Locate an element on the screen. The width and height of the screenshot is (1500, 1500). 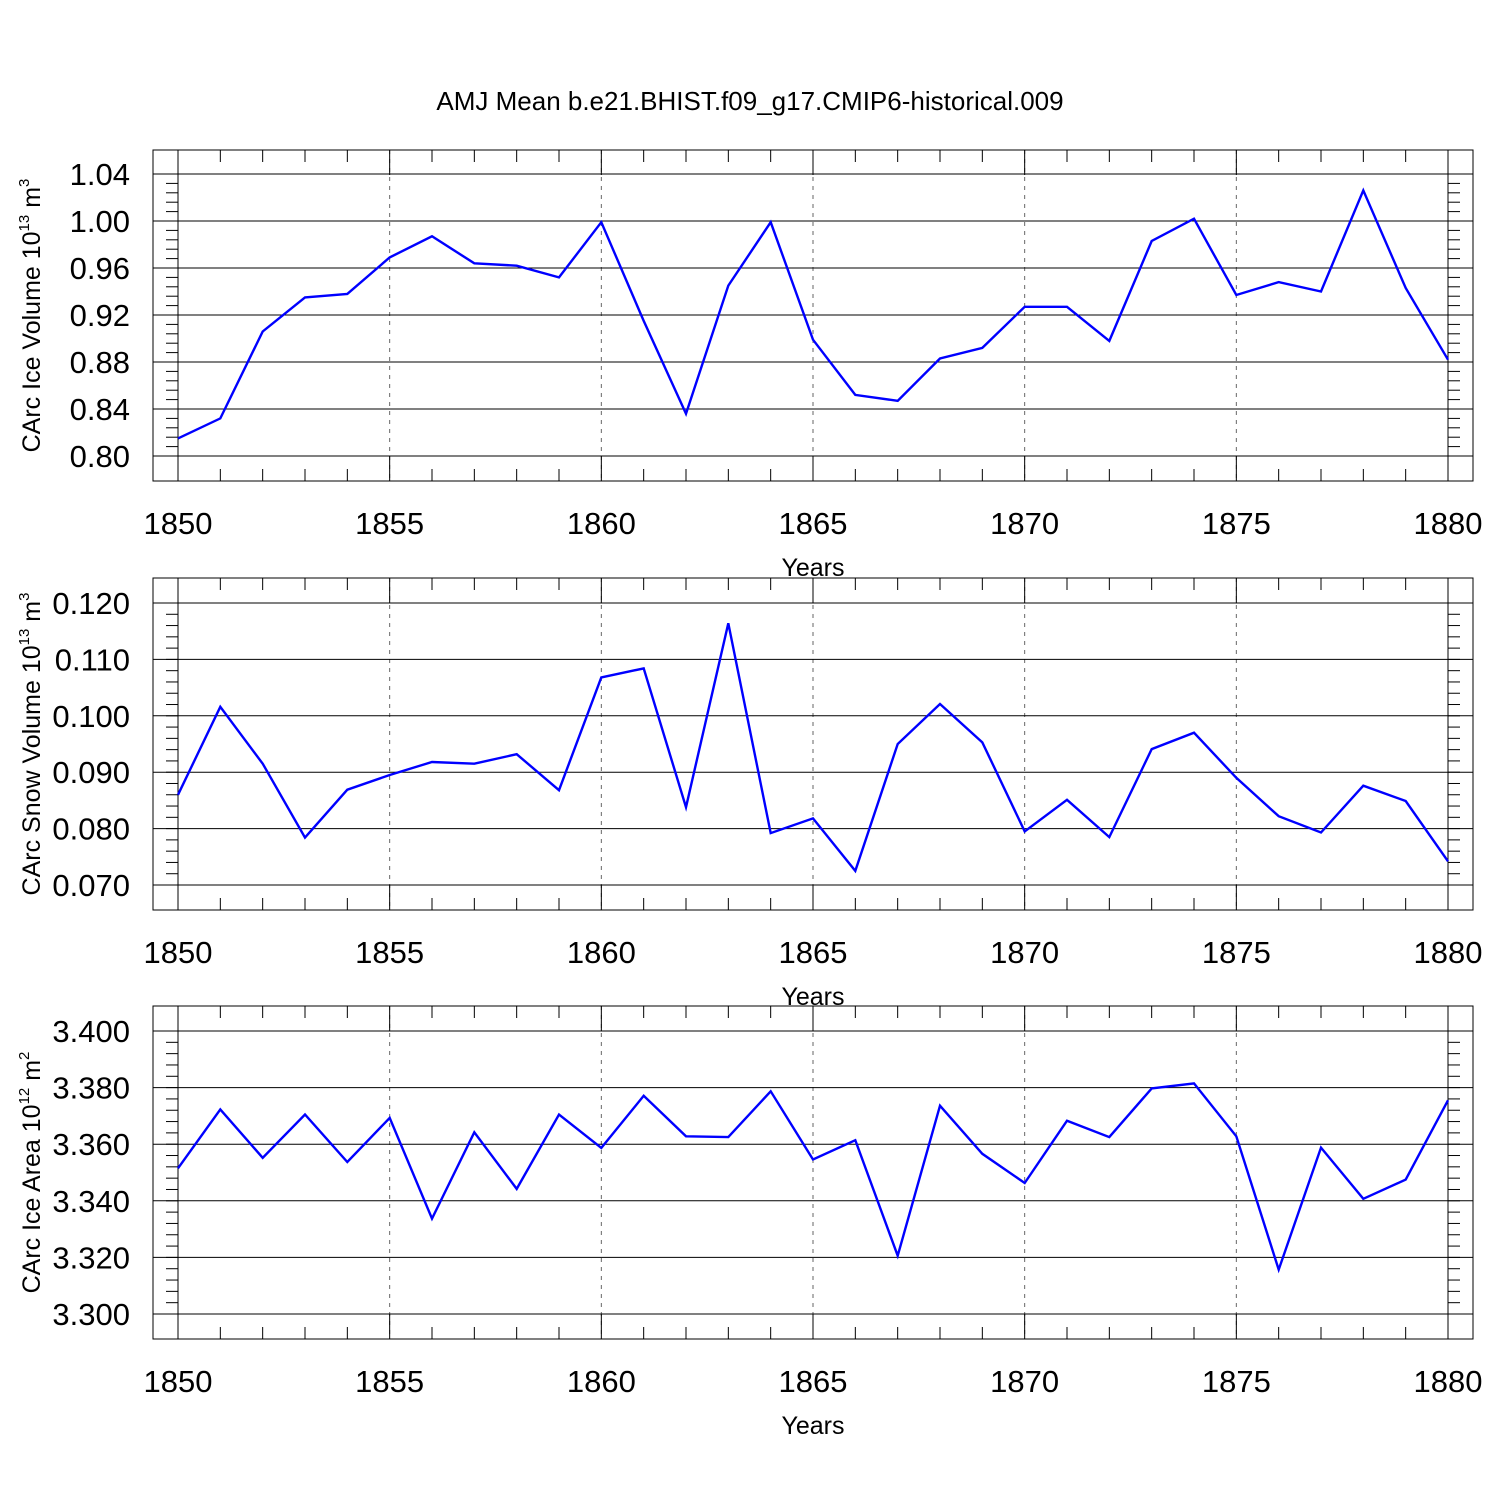
y-tick-label: 3.320 is located at coordinates (91, 1257).